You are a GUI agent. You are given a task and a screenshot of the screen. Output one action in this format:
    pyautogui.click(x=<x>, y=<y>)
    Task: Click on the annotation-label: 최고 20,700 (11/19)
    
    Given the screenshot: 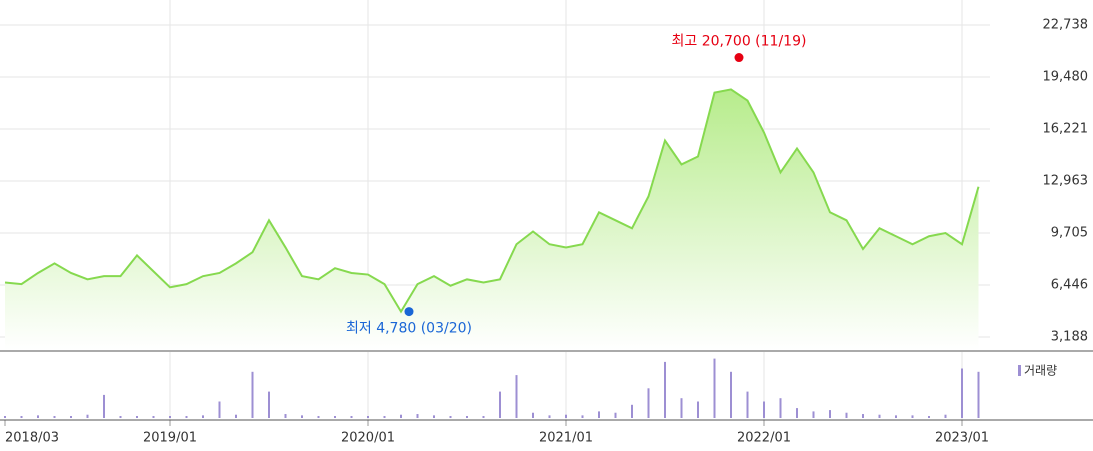 What is the action you would take?
    pyautogui.click(x=739, y=42)
    